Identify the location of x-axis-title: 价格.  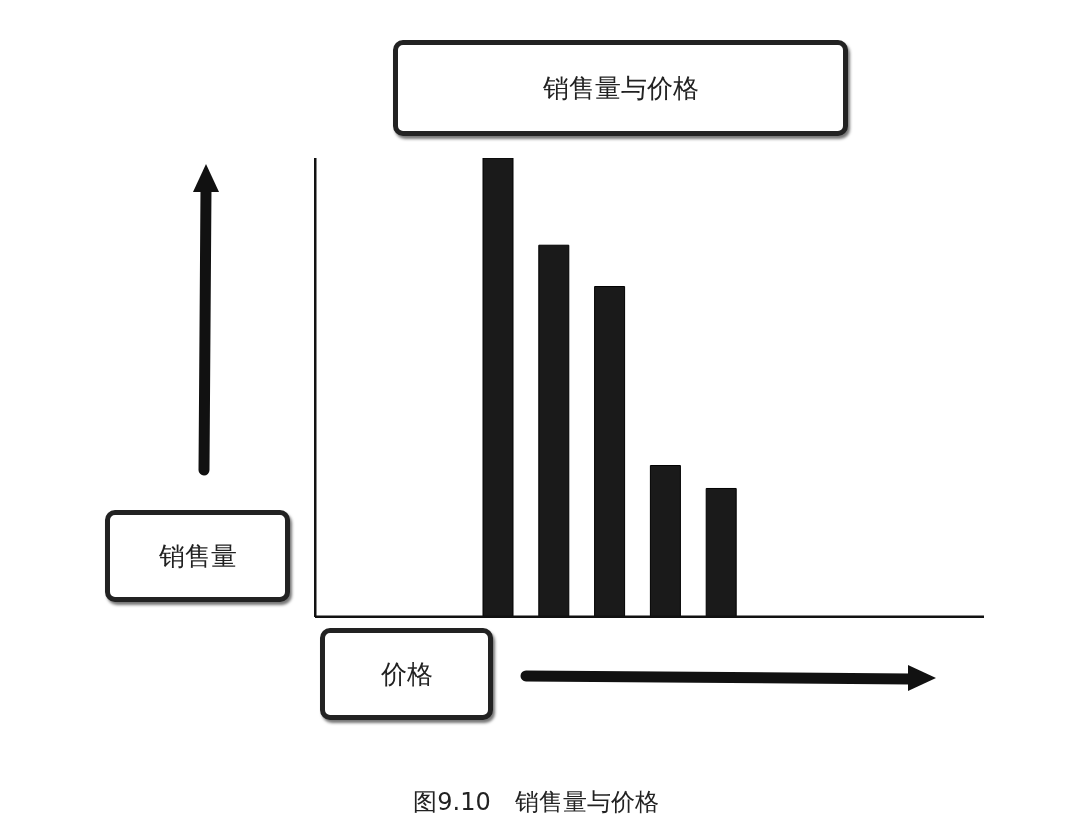
(406, 674).